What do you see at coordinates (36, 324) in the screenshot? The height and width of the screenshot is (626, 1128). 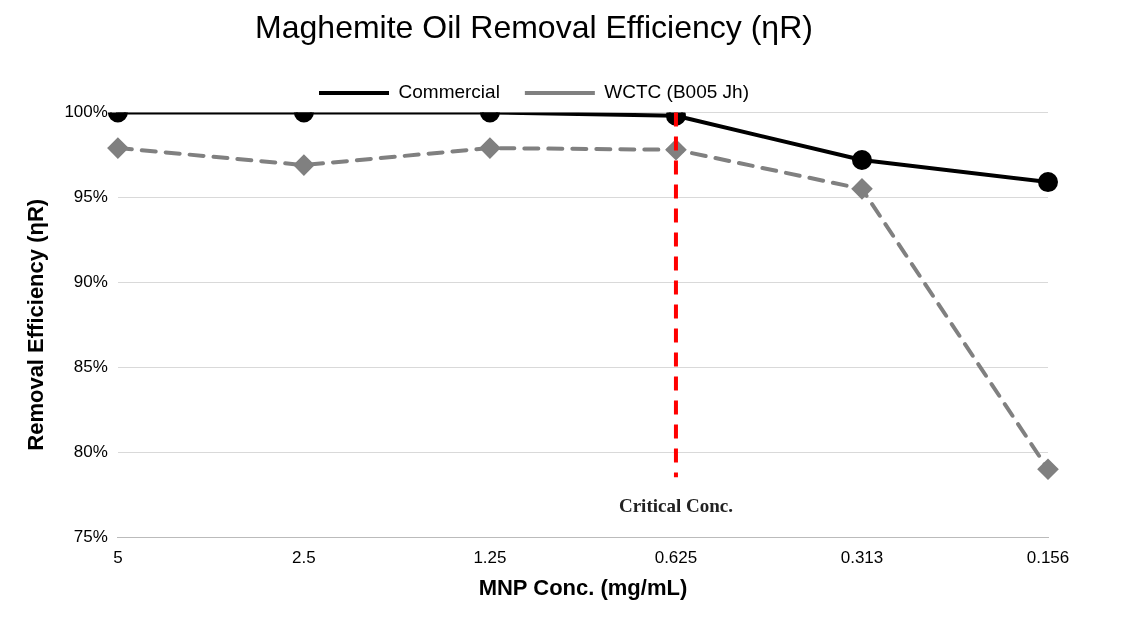 I see `y-axis-title: Removal Efficiency (ηR)` at bounding box center [36, 324].